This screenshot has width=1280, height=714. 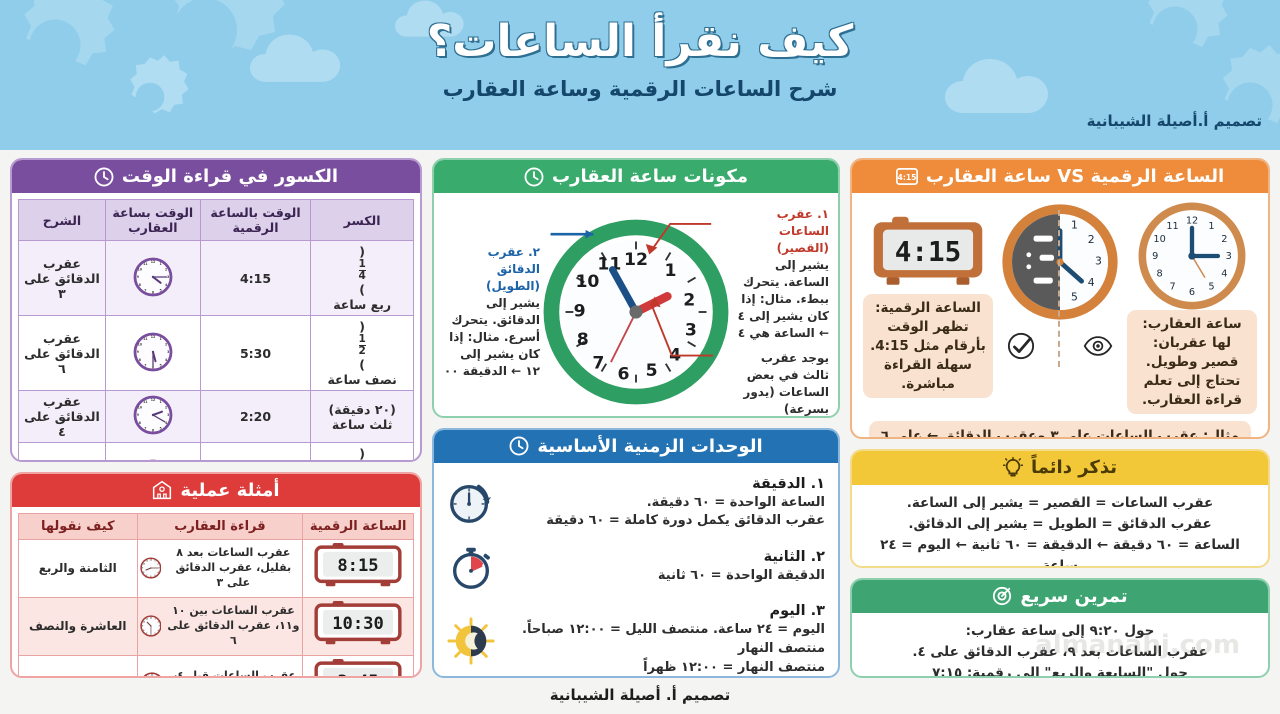 What do you see at coordinates (362, 380) in the screenshot?
I see `fraction-name: نصف ساعة` at bounding box center [362, 380].